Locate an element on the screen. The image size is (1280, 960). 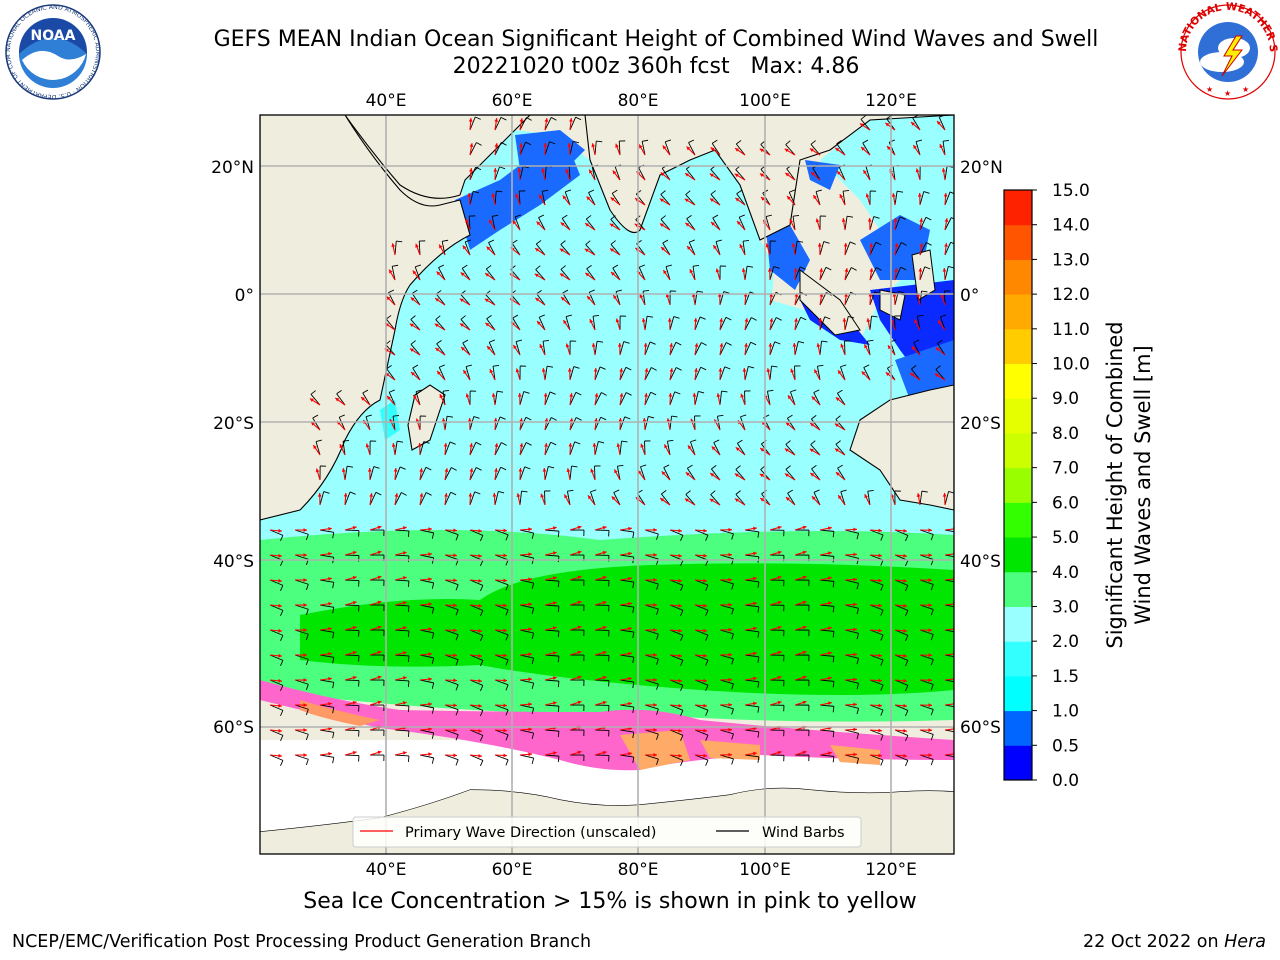
legend-wave-label: Primary Wave Direction (unscaled) is located at coordinates (530, 833).